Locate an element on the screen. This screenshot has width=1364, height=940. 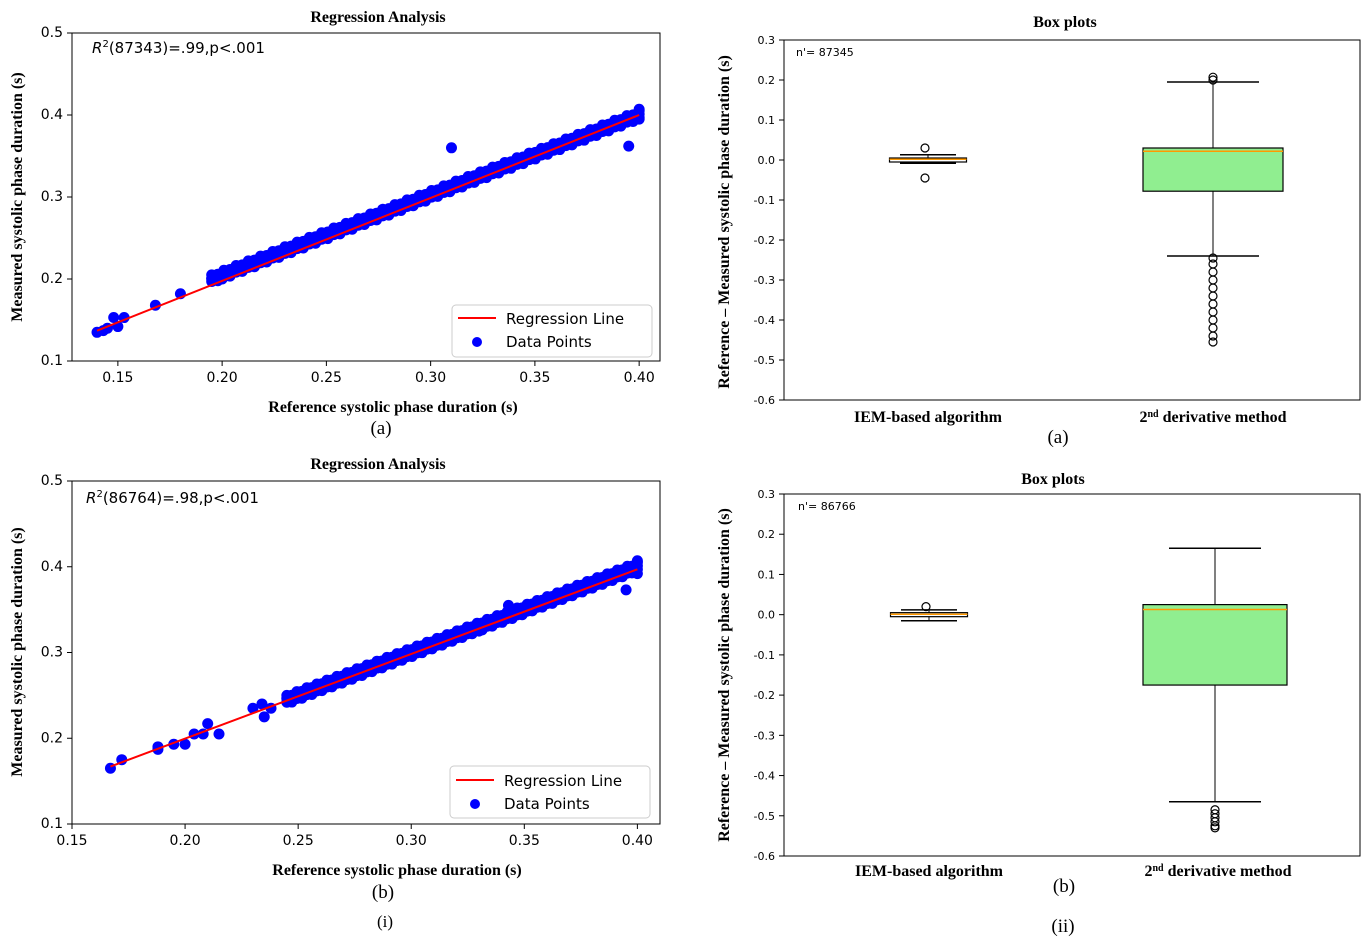
chart-title: Regression Analysis is located at coordinates (377, 464).